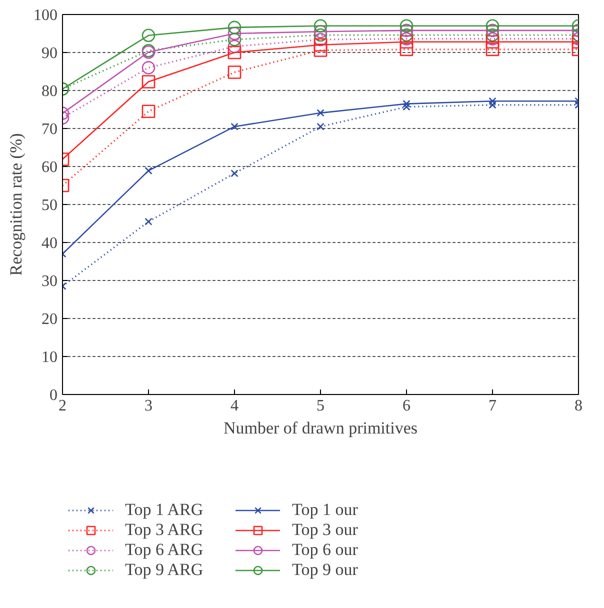 Image resolution: width=604 pixels, height=608 pixels. What do you see at coordinates (325, 530) in the screenshot?
I see `legend-label: Top 3 our` at bounding box center [325, 530].